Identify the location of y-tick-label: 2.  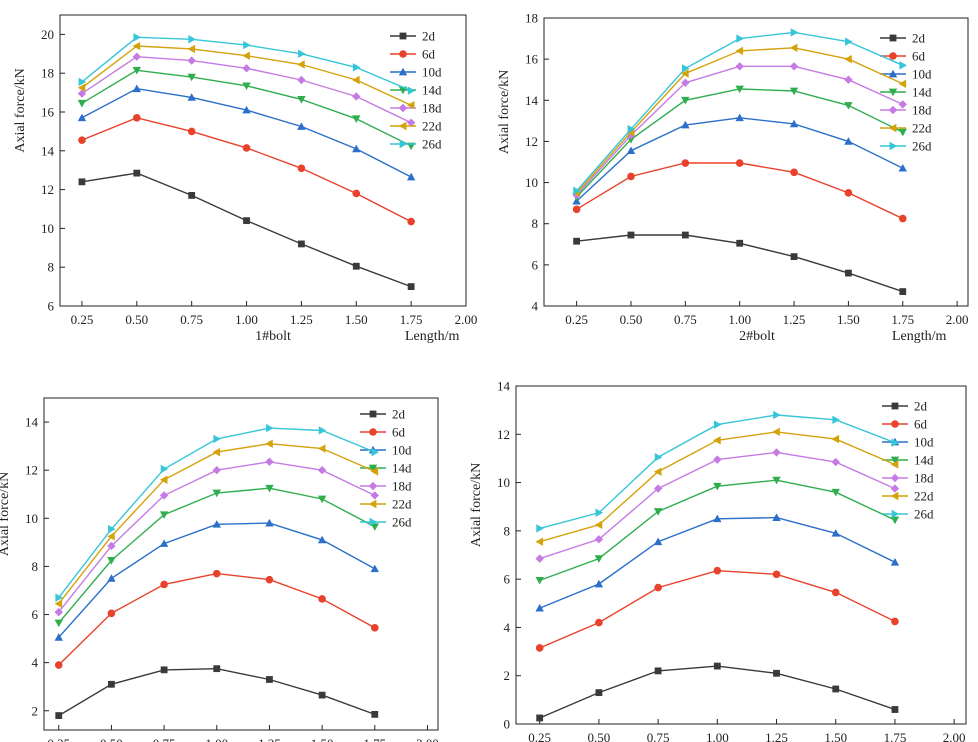
(507, 675).